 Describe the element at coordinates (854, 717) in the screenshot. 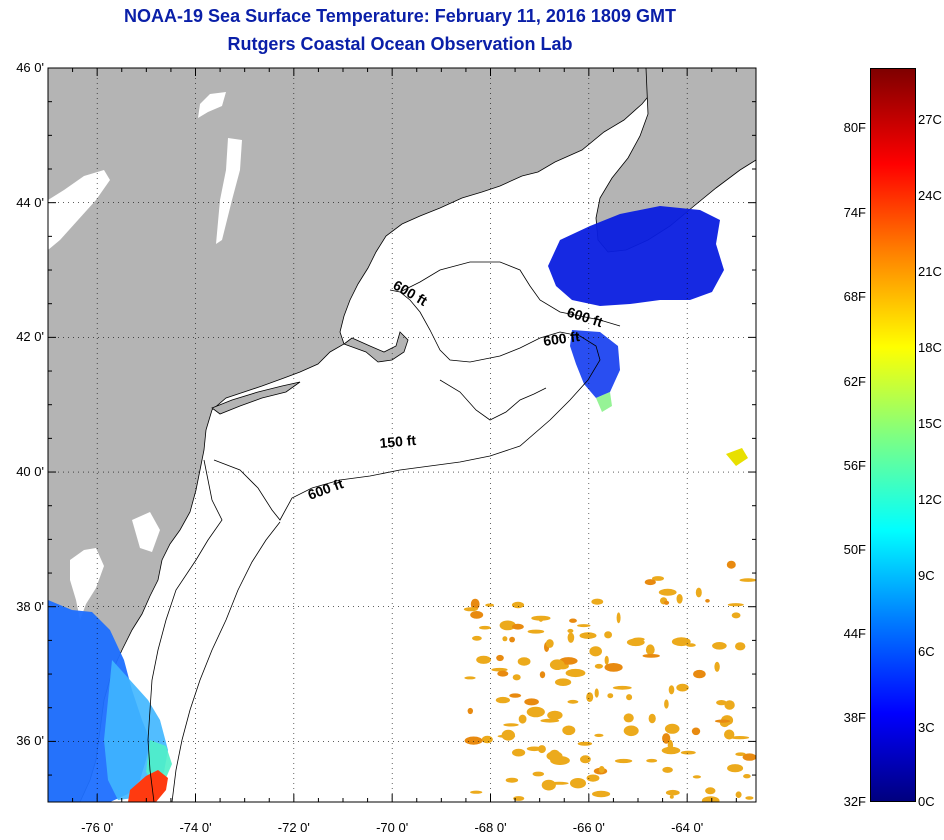

I see `colorbar-f-label: 38F` at that location.